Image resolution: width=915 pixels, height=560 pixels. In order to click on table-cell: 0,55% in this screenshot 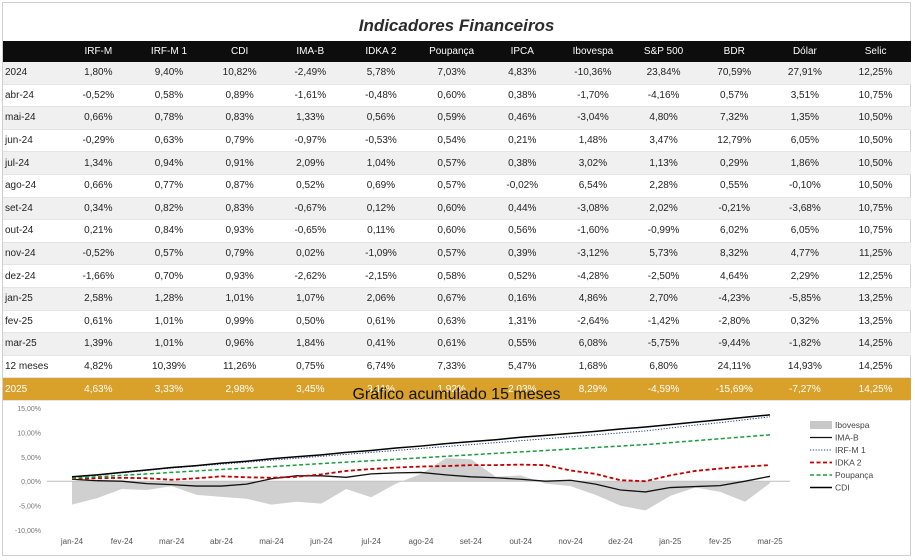, I will do `click(734, 186)`.